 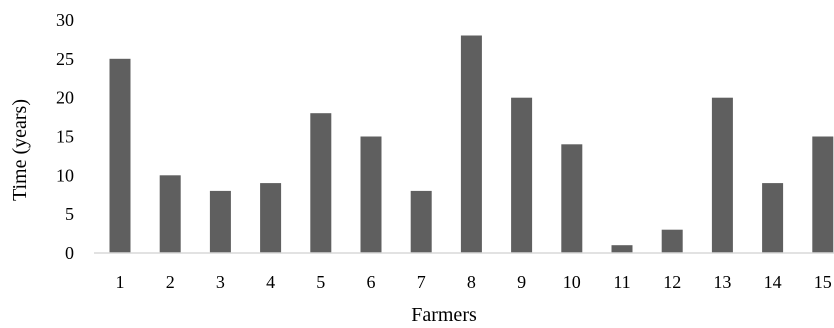 What do you see at coordinates (65, 20) in the screenshot?
I see `y-tick-label: 30` at bounding box center [65, 20].